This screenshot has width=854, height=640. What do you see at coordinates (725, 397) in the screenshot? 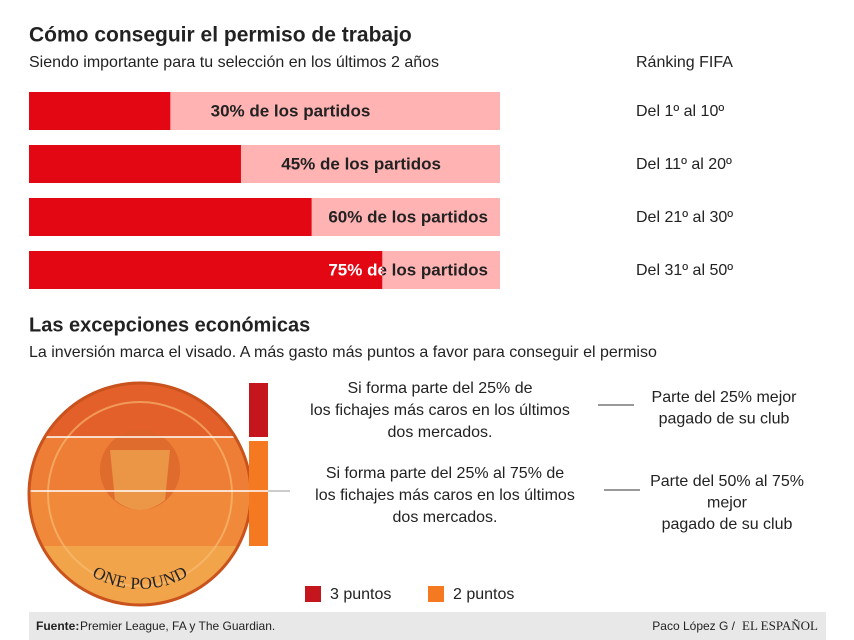
I see `row-detail: Parte del 25% mejor` at bounding box center [725, 397].